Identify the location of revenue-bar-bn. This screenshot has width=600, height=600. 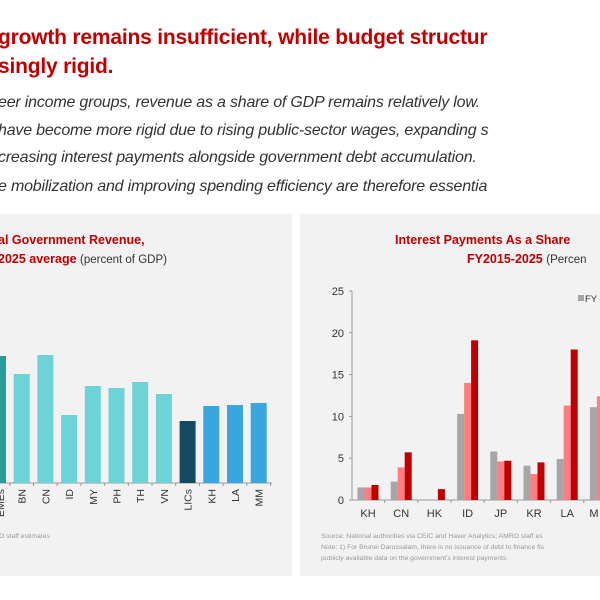
(21, 428).